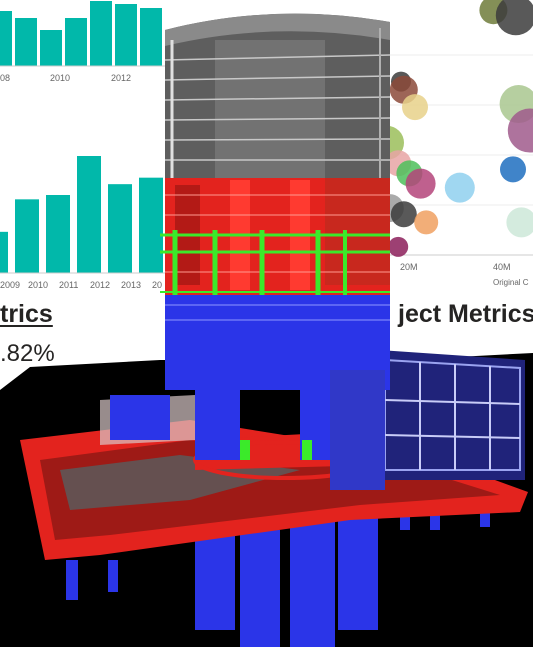 Image resolution: width=533 pixels, height=647 pixels. What do you see at coordinates (5, 78) in the screenshot?
I see `top-tick-label: 08` at bounding box center [5, 78].